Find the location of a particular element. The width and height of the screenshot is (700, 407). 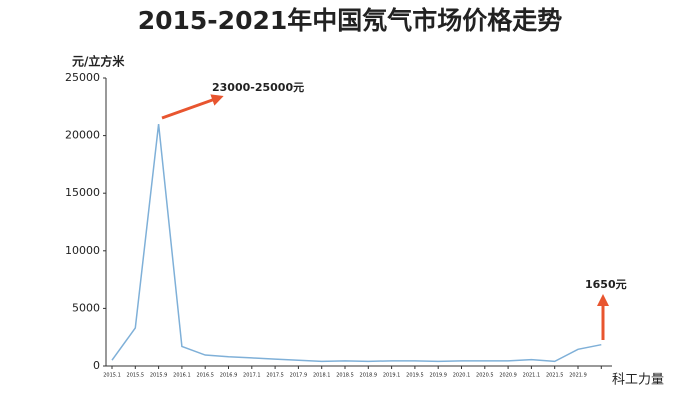

annotation: 23000-25000元 is located at coordinates (258, 87).